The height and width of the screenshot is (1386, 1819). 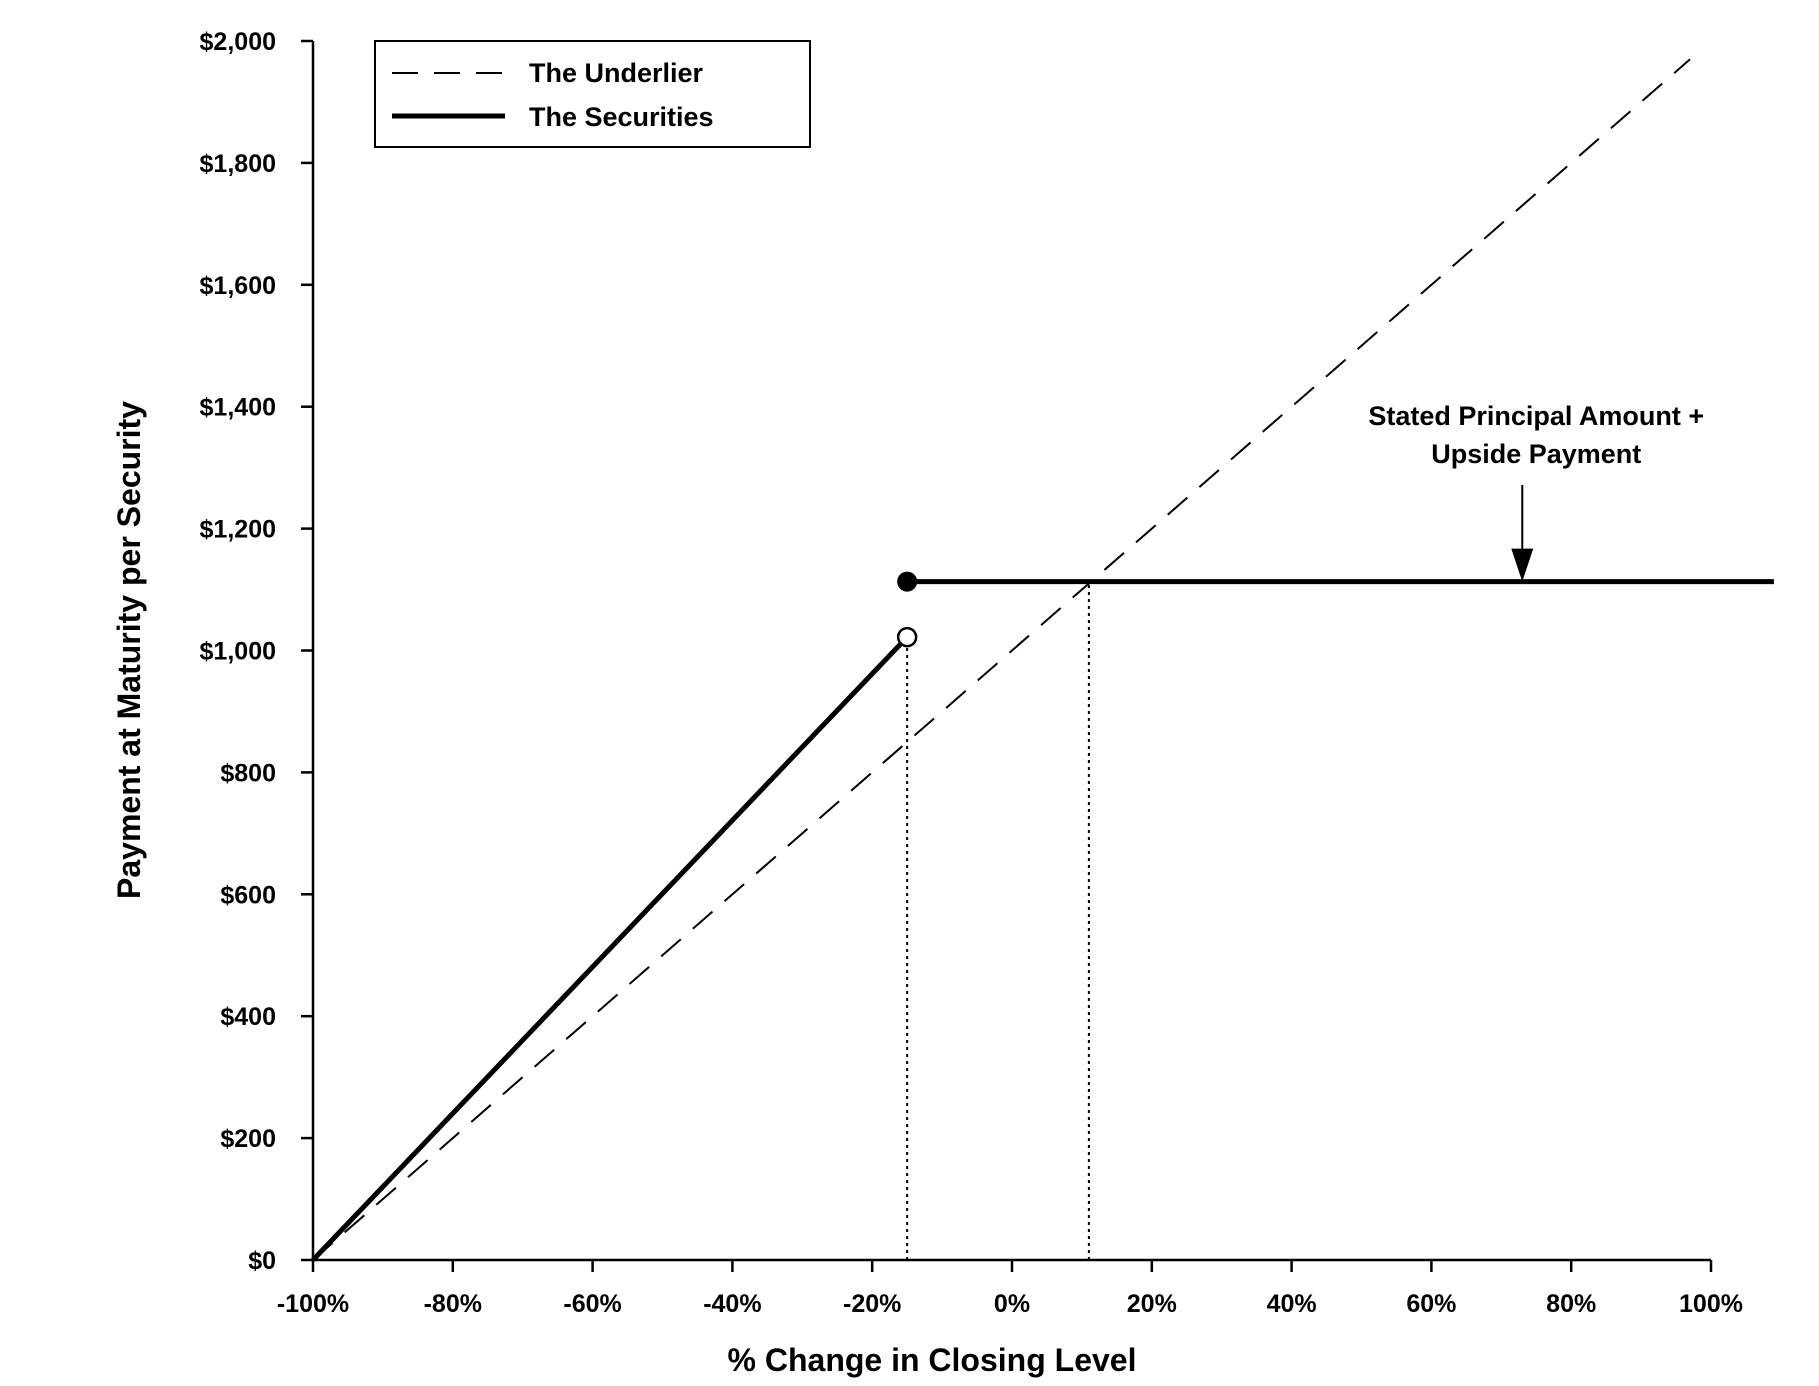 What do you see at coordinates (621, 117) in the screenshot?
I see `legend-label-securities: The Securities` at bounding box center [621, 117].